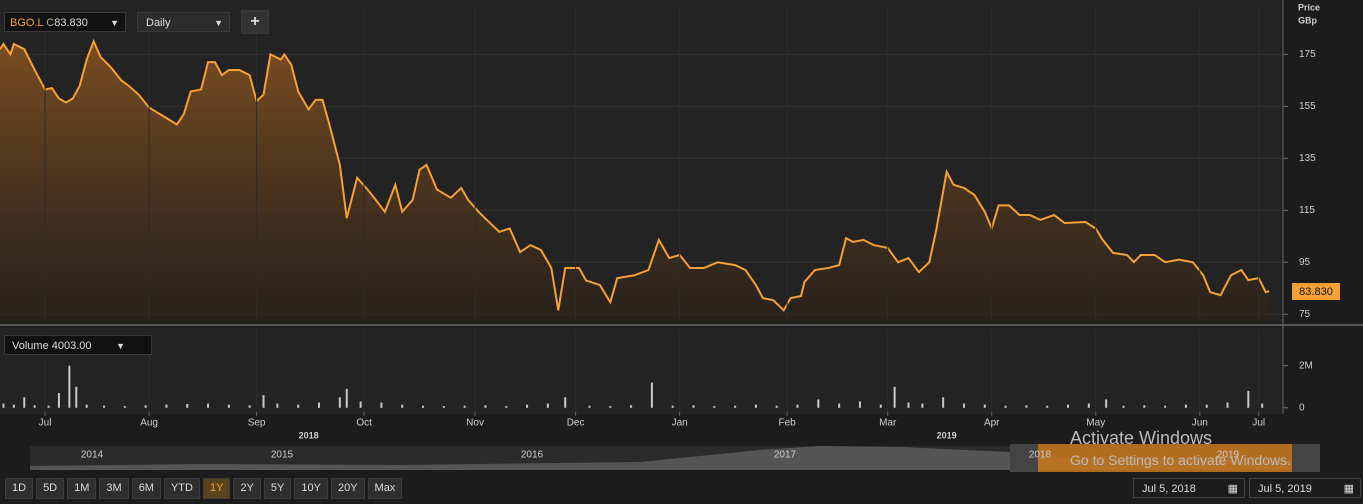 Image resolution: width=1363 pixels, height=504 pixels. What do you see at coordinates (114, 488) in the screenshot?
I see `range-button: 3M` at bounding box center [114, 488].